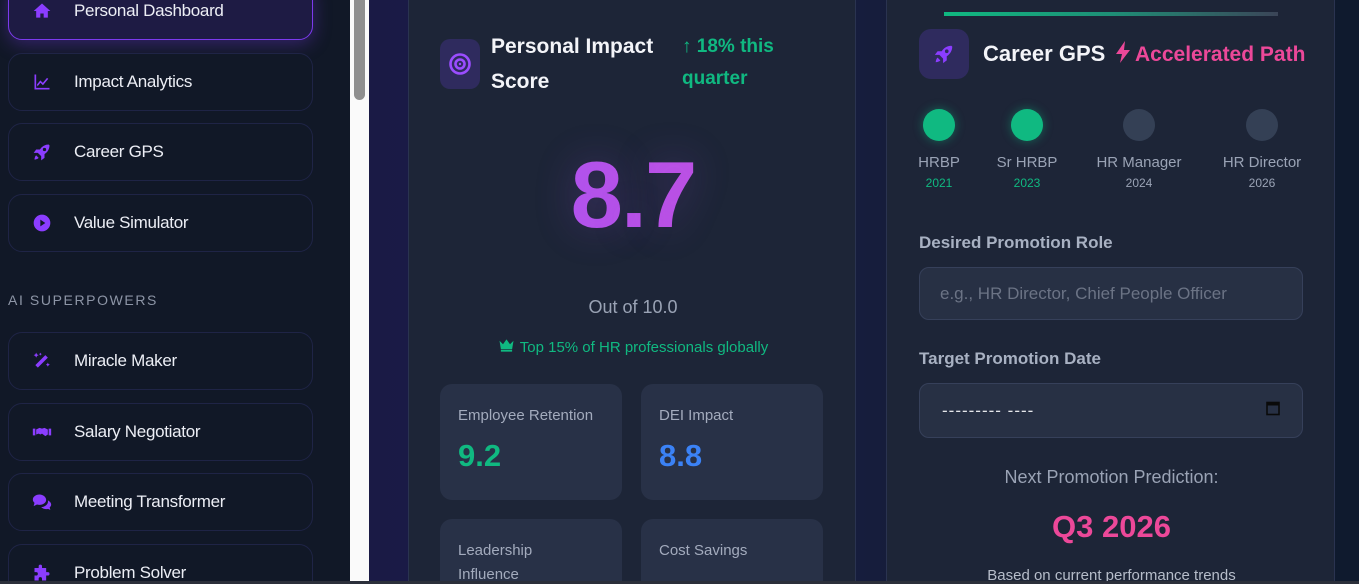 The height and width of the screenshot is (584, 1359). What do you see at coordinates (732, 442) in the screenshot?
I see `metric-card-dei-impact: DEI Impact 8.8` at bounding box center [732, 442].